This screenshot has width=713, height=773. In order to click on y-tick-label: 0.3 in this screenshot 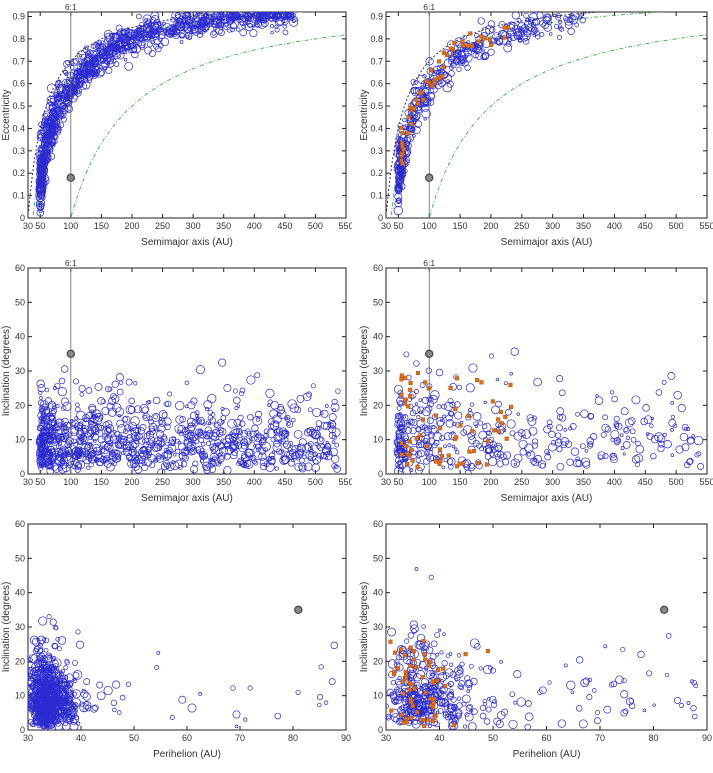, I will do `click(18, 151)`.